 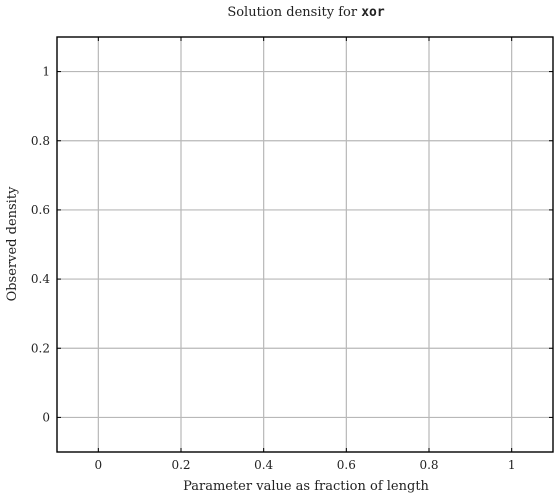 I want to click on y-tick-labels: 0 0.2 0.4 0.6 0.8 1, so click(x=40, y=245).